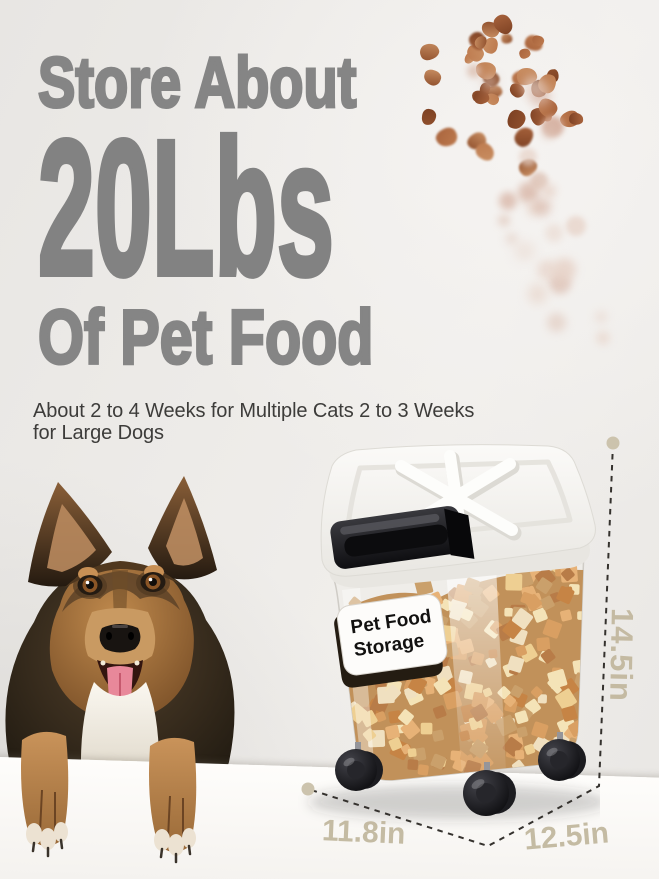  I want to click on dog-paw-right, so click(173, 800).